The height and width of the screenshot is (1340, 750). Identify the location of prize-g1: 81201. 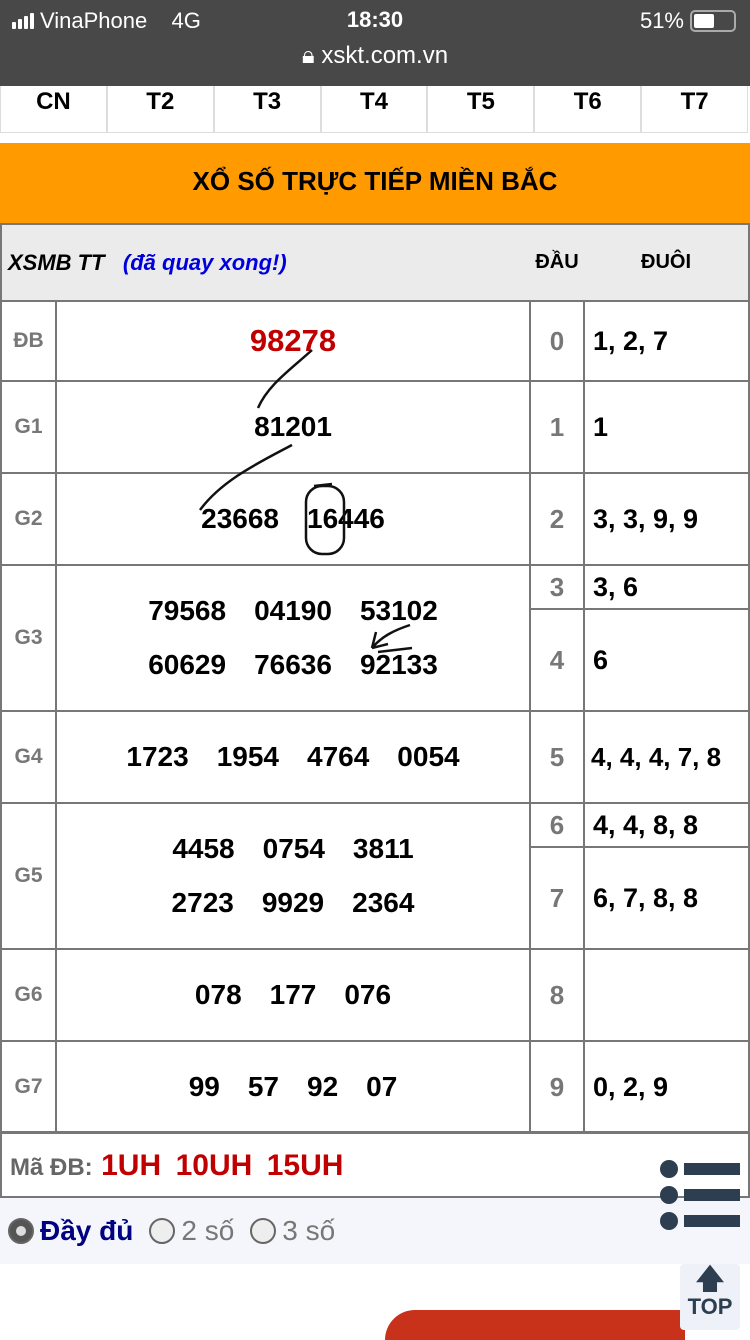
(293, 427).